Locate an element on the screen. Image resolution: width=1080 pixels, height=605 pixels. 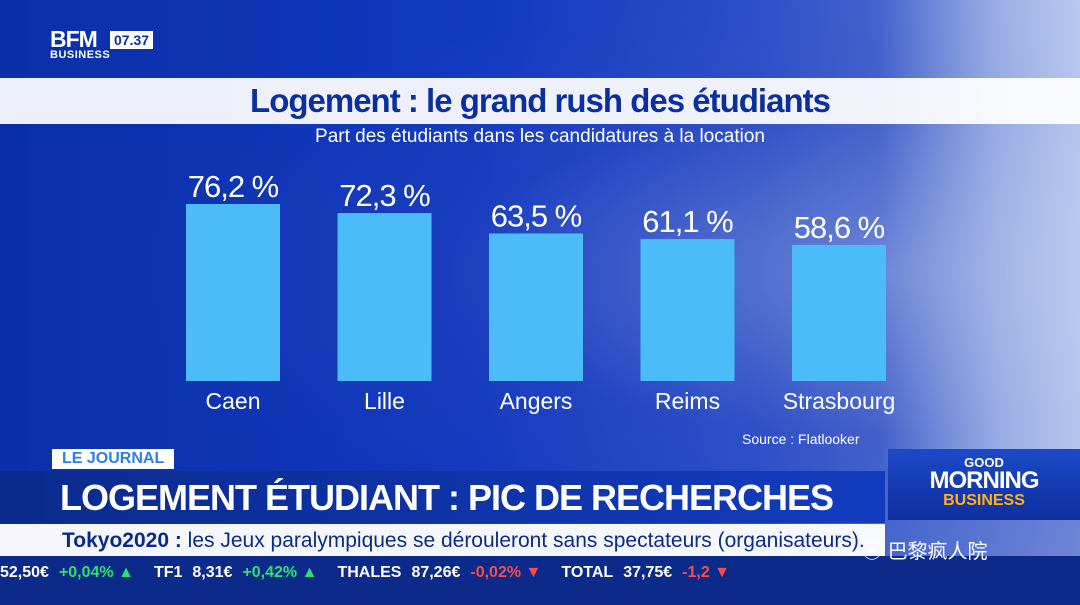
market-change: +0,42% ▲ is located at coordinates (280, 572).